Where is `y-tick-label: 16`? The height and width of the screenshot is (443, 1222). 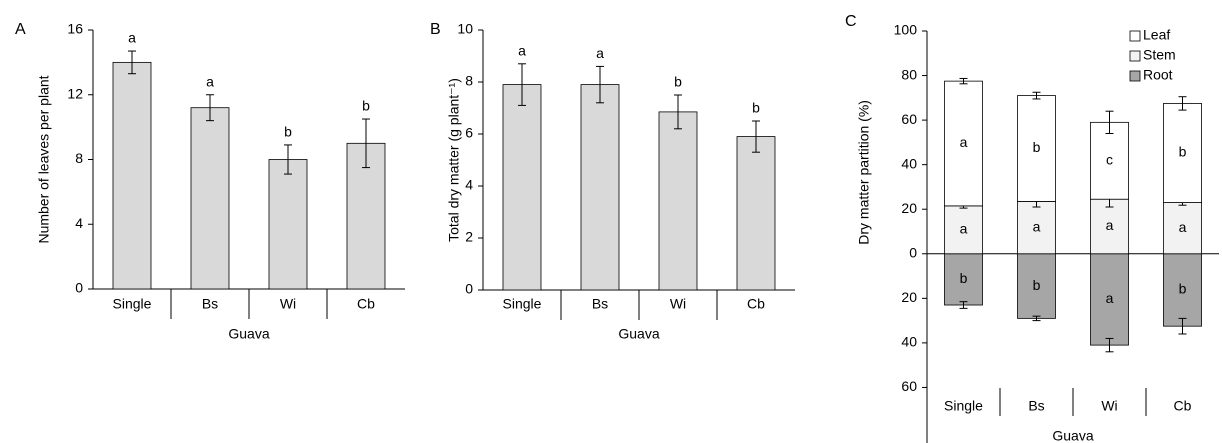
y-tick-label: 16 is located at coordinates (75, 29).